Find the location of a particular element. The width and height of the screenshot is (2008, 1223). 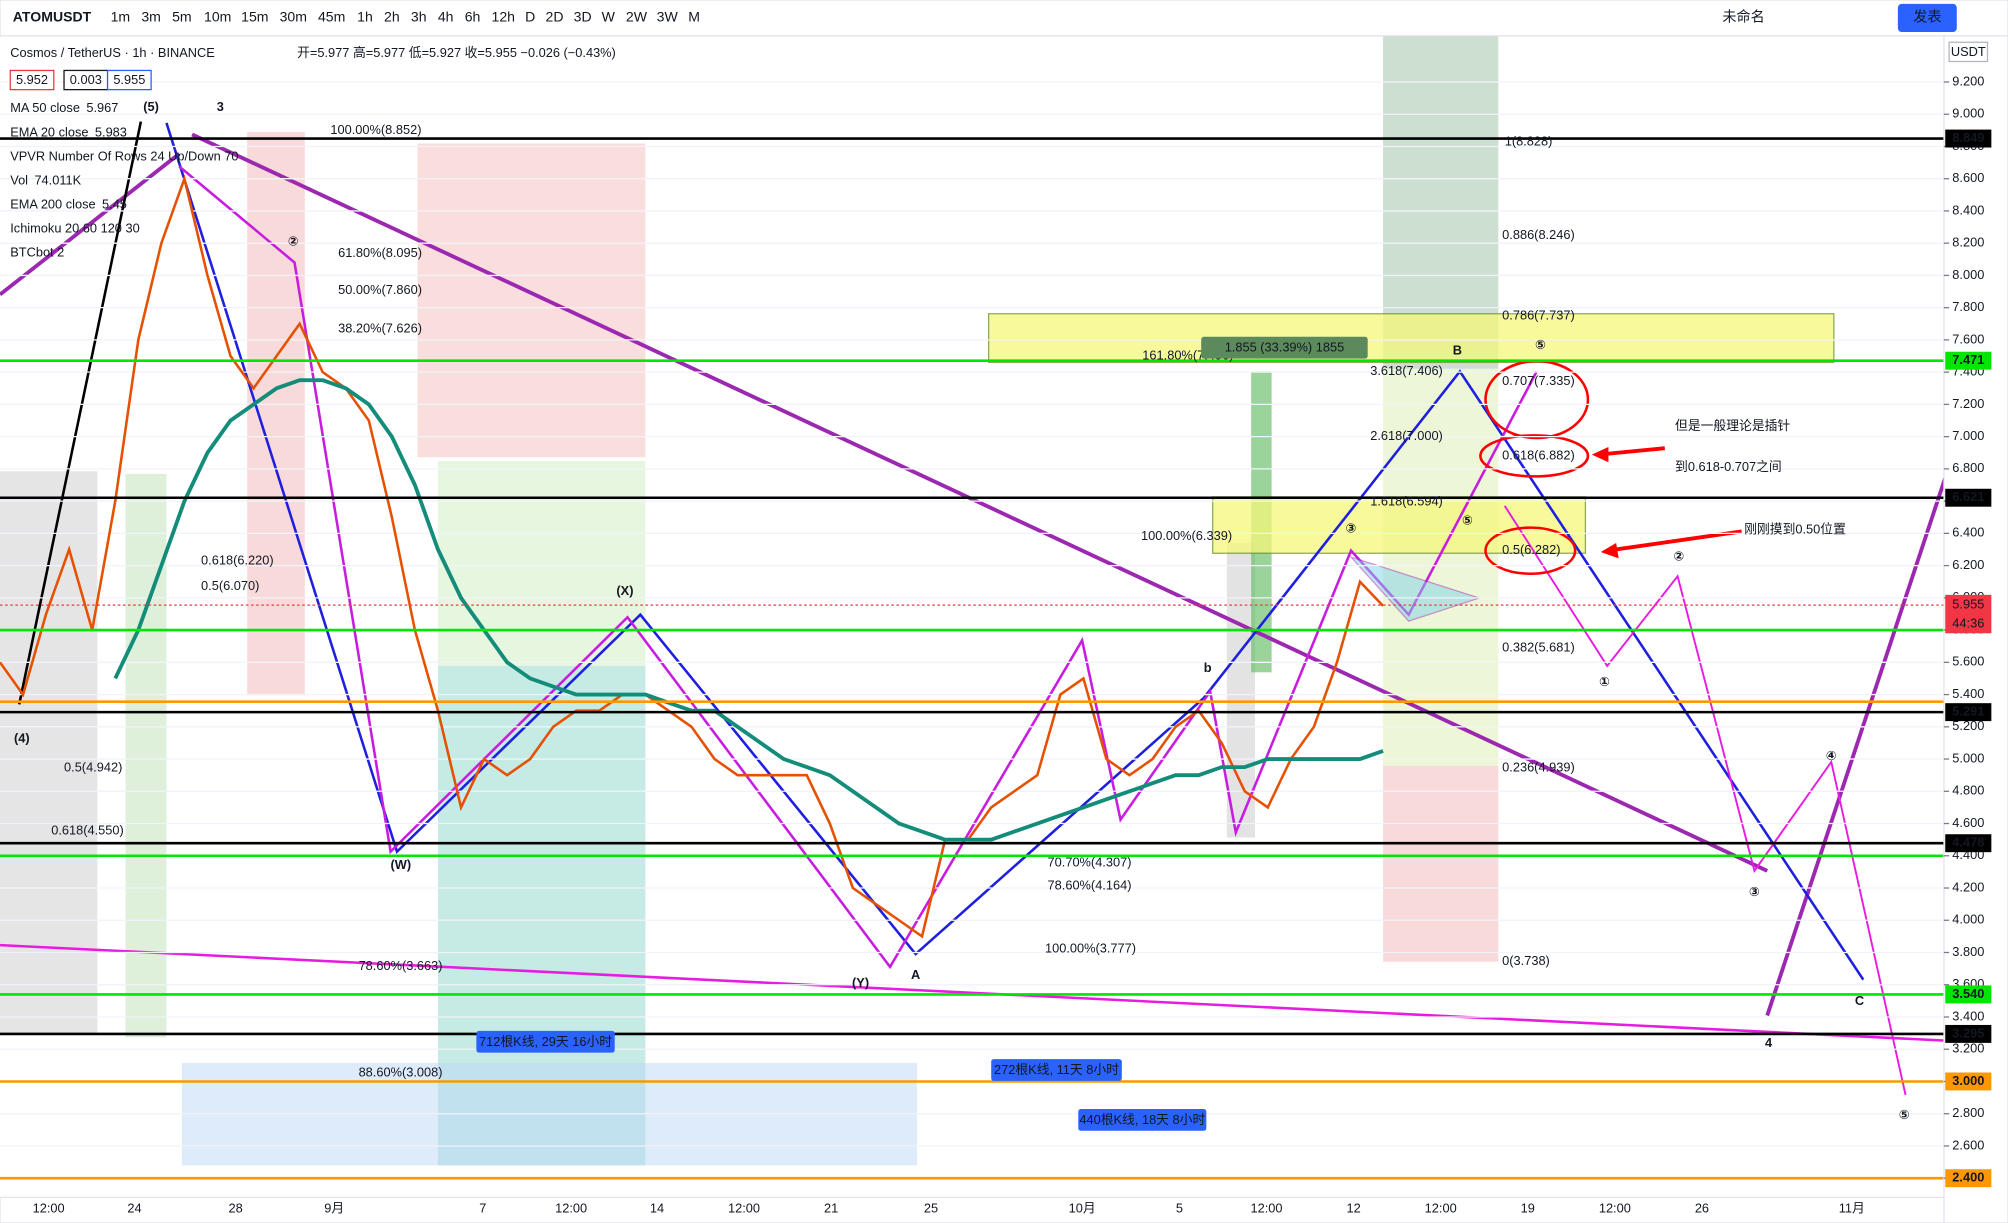

indicator-name: EMA 200 close is located at coordinates (52, 204).